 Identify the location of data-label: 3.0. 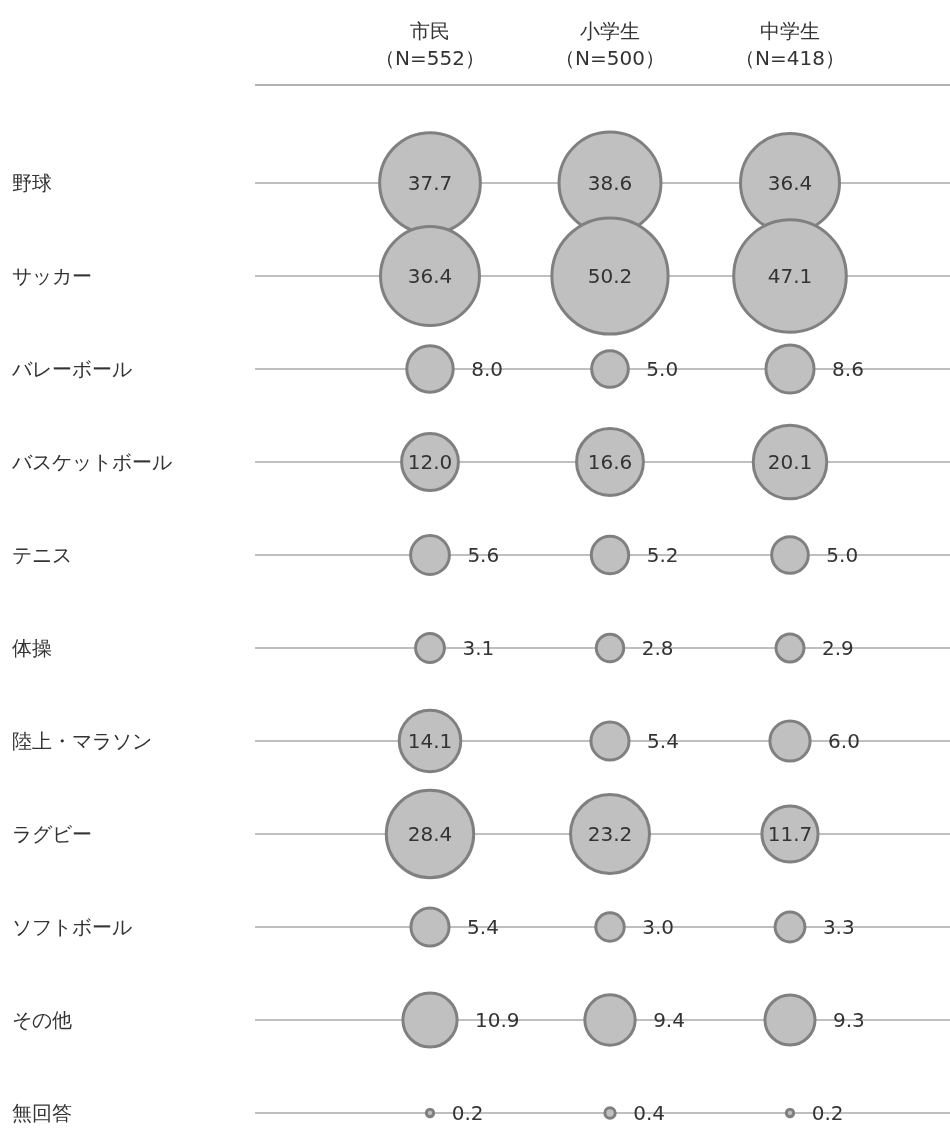
(658, 927).